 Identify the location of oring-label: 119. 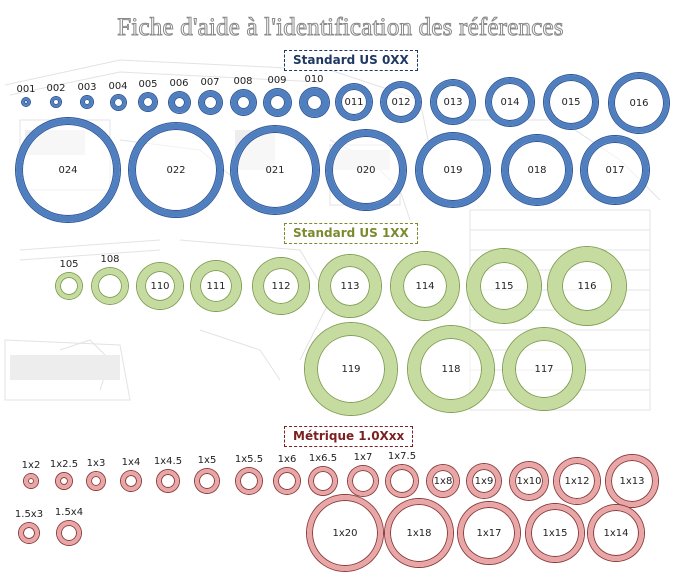
(351, 369).